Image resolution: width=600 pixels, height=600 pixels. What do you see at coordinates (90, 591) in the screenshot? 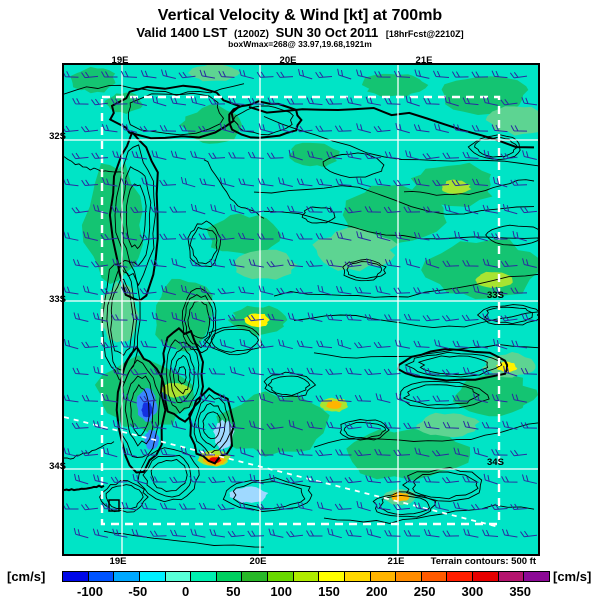
I see `colorbar-tick: -100` at bounding box center [90, 591].